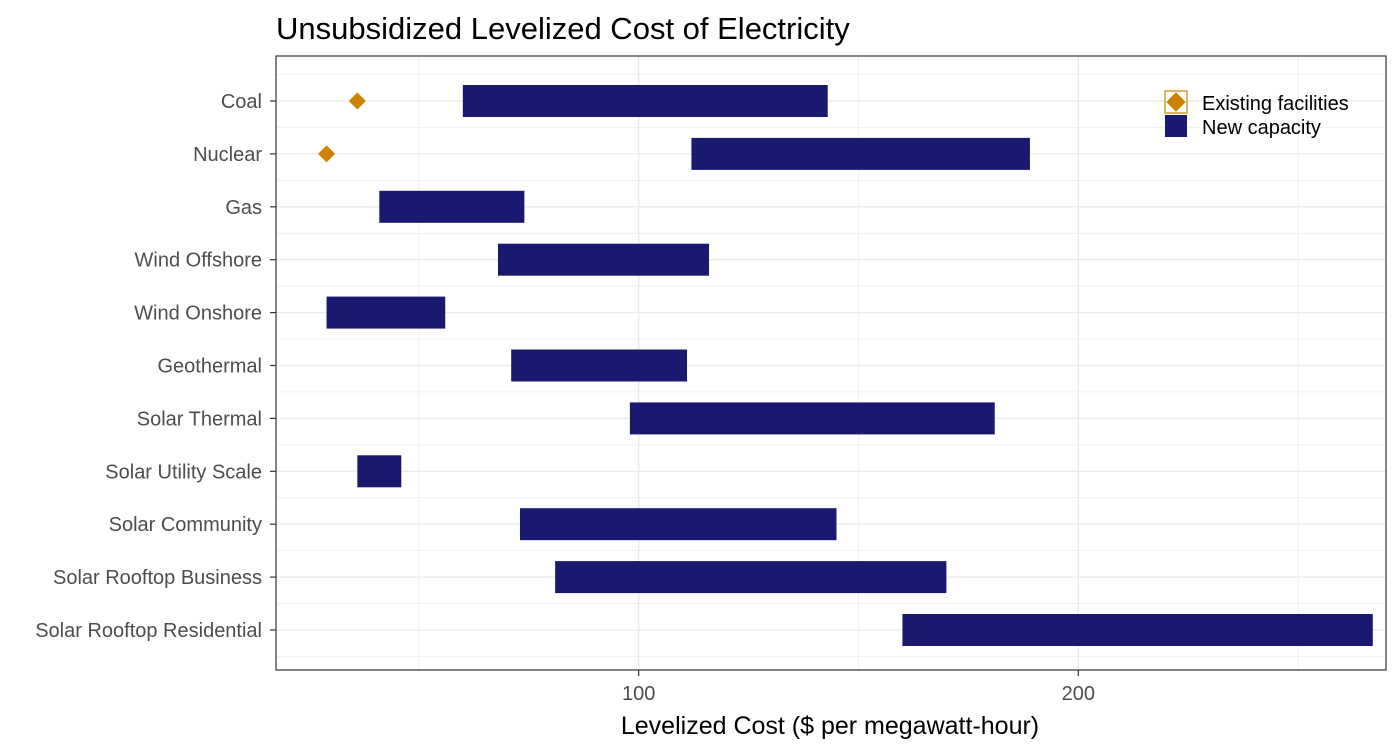 The image size is (1400, 750). What do you see at coordinates (327, 154) in the screenshot?
I see `point-nuclear` at bounding box center [327, 154].